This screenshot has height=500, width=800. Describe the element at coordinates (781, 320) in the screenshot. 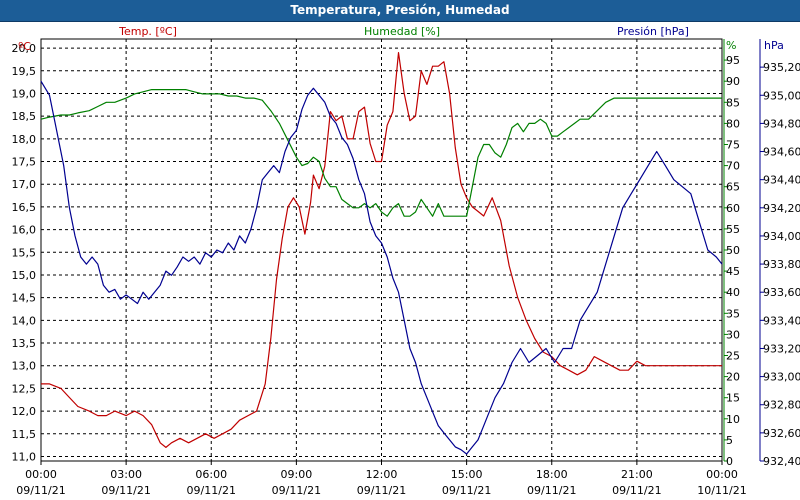

I see `pressure-tick-label: 933,40` at that location.